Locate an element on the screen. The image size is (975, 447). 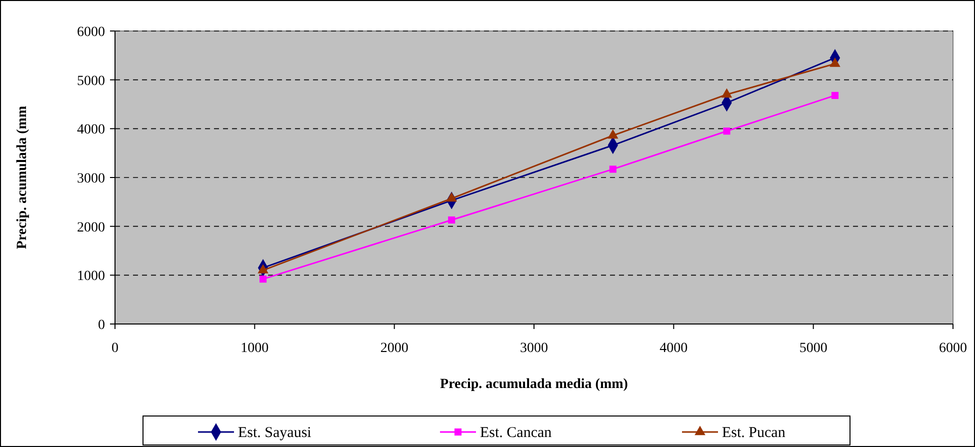
x-tick-label: 2000 is located at coordinates (394, 348).